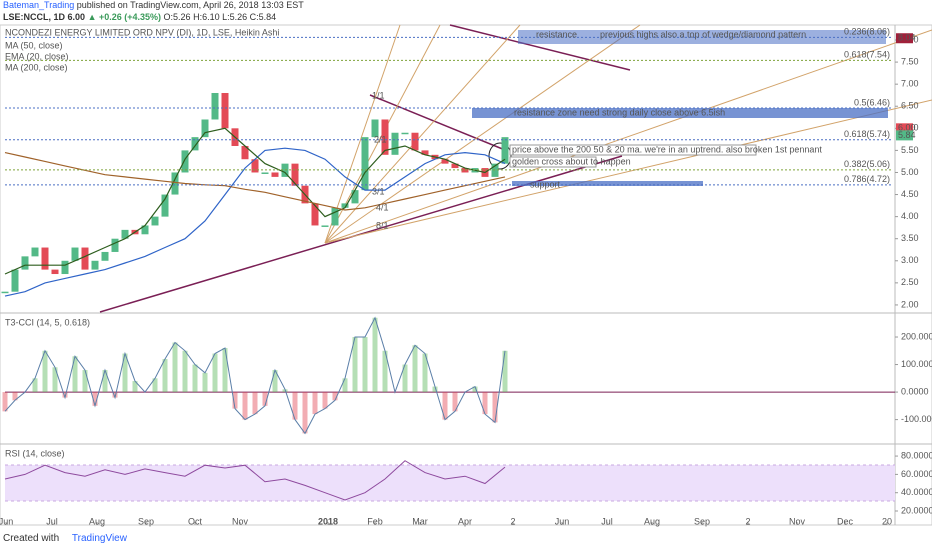 Image resolution: width=932 pixels, height=550 pixels. Describe the element at coordinates (907, 38) in the screenshot. I see `price-label: 8.04` at that location.